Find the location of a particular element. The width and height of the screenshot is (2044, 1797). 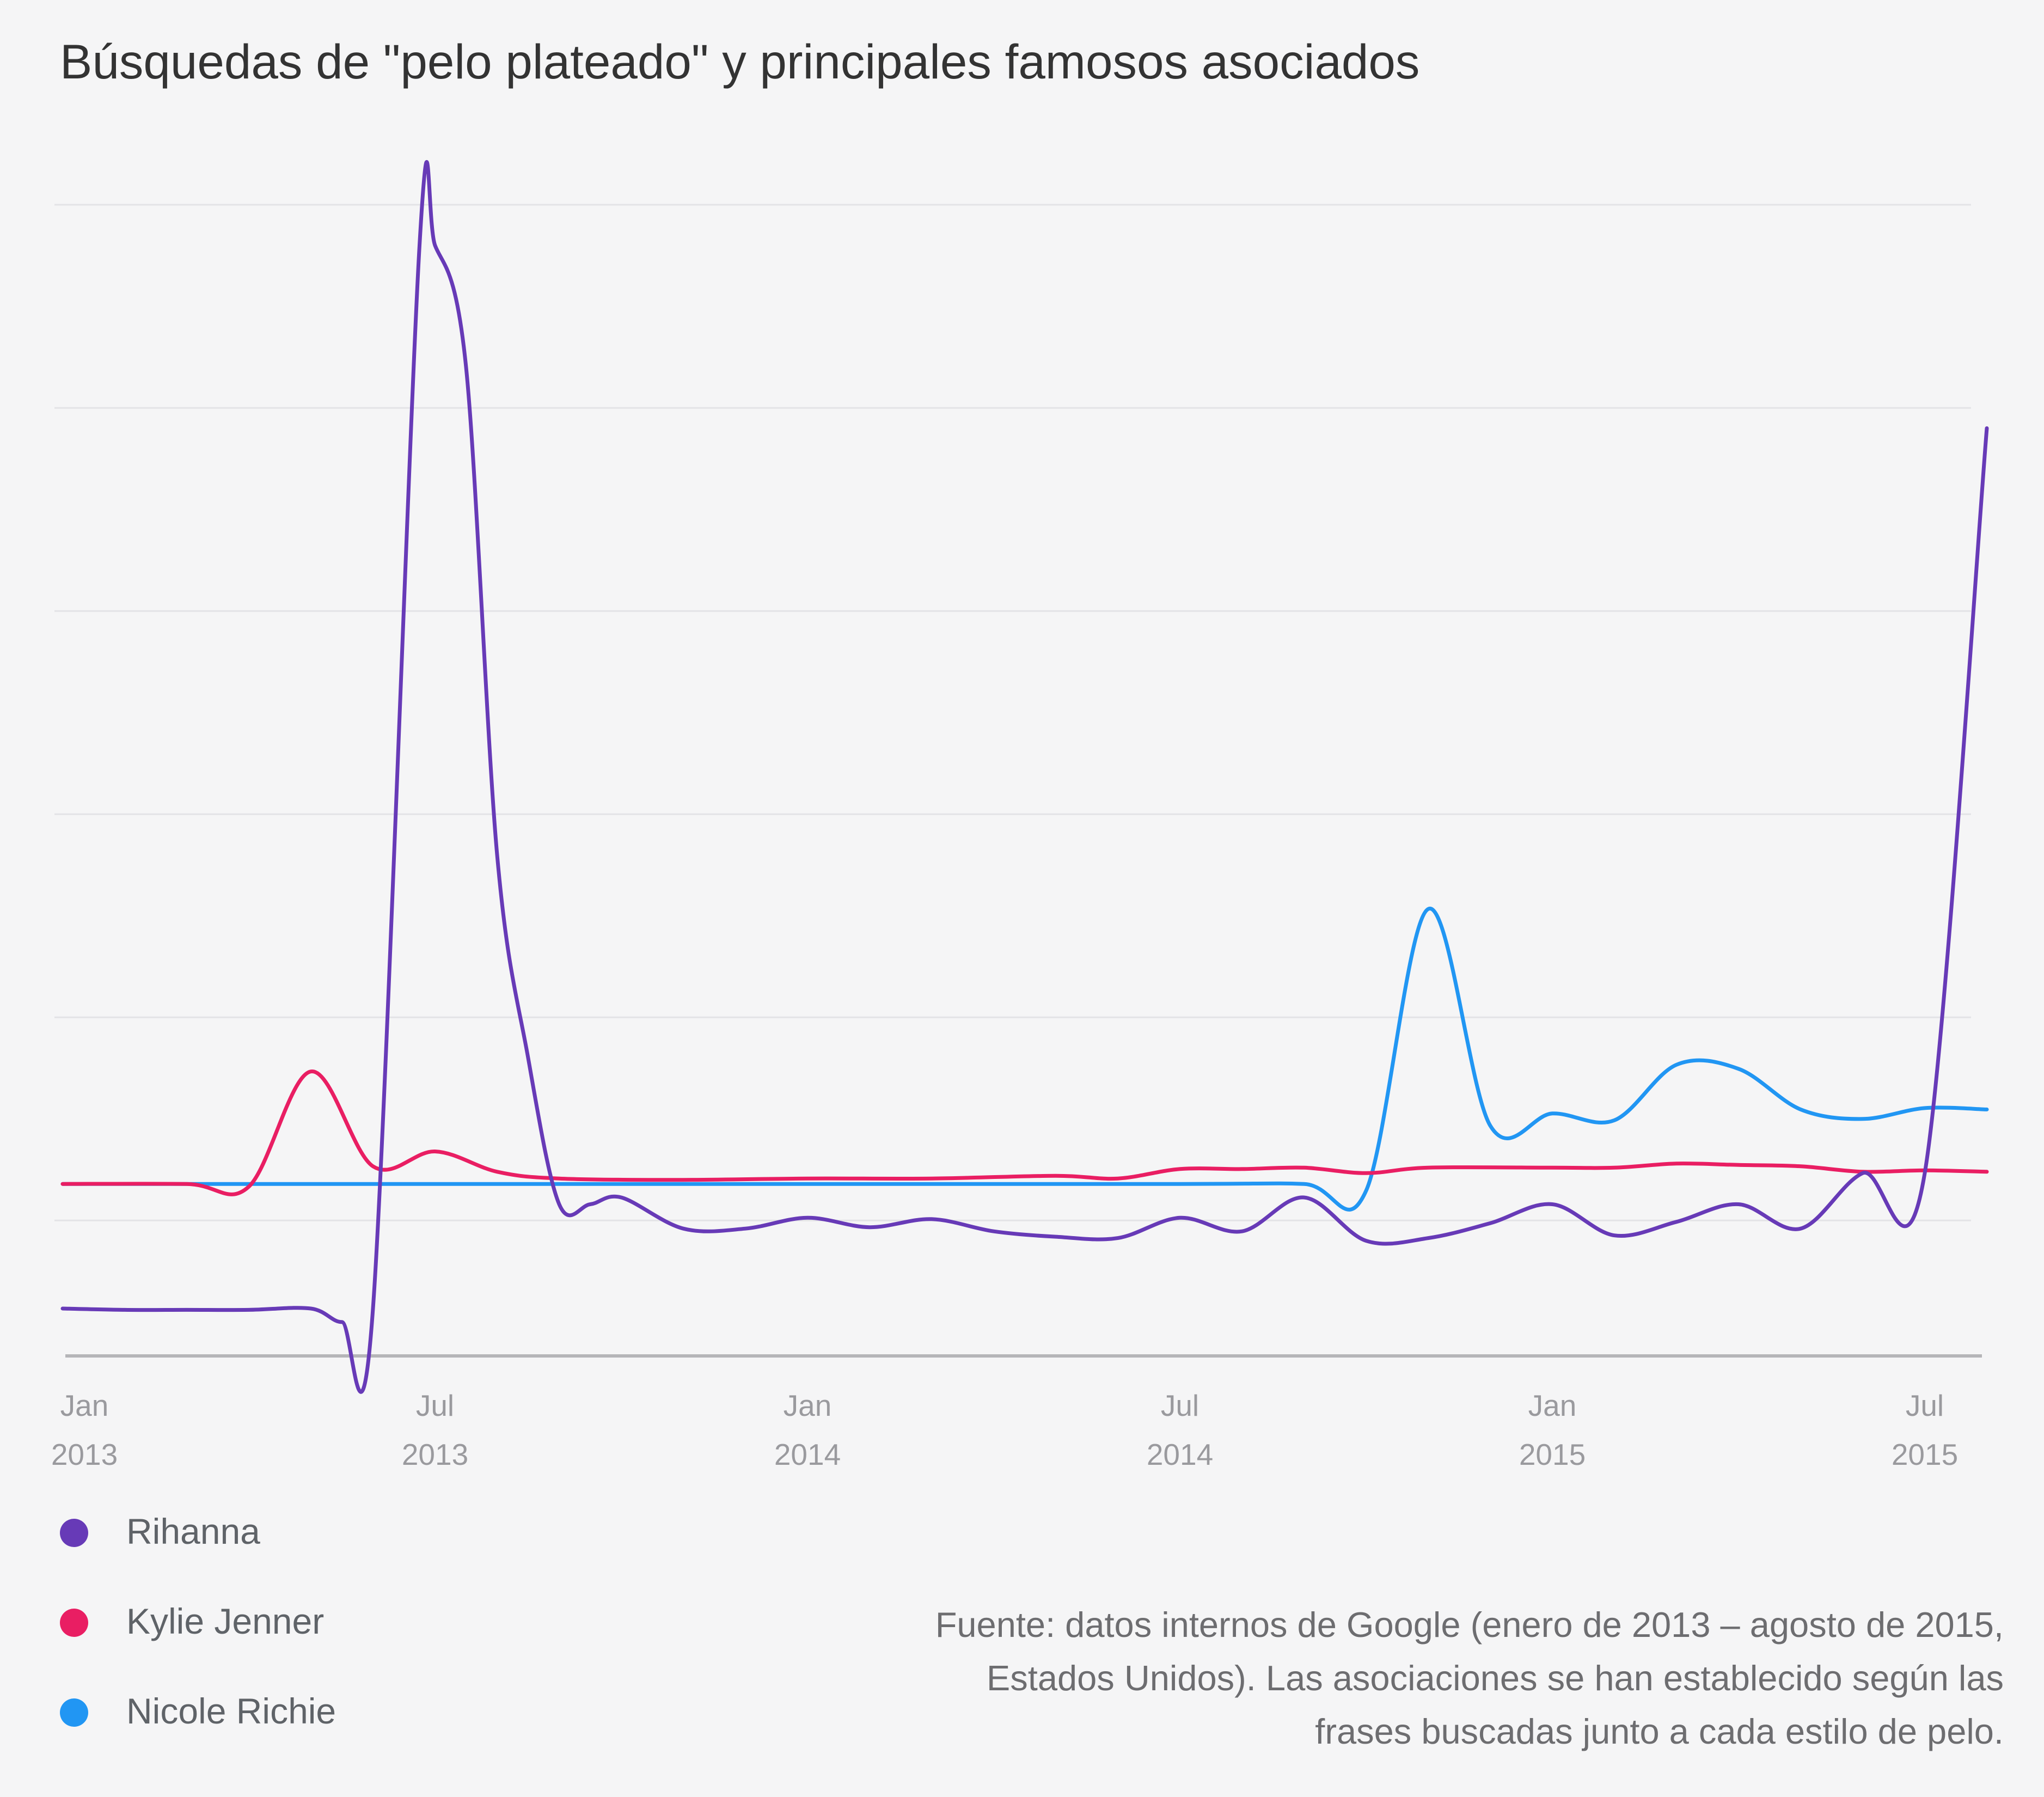

legend-label-rihanna: Rihanna is located at coordinates (193, 1531).